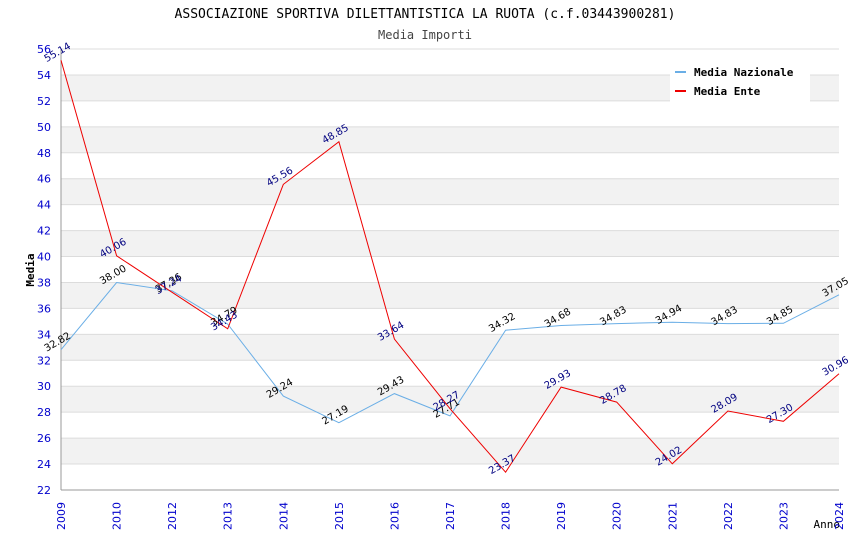 This screenshot has width=850, height=550. What do you see at coordinates (44, 412) in the screenshot?
I see `y-tick-label: 28` at bounding box center [44, 412].